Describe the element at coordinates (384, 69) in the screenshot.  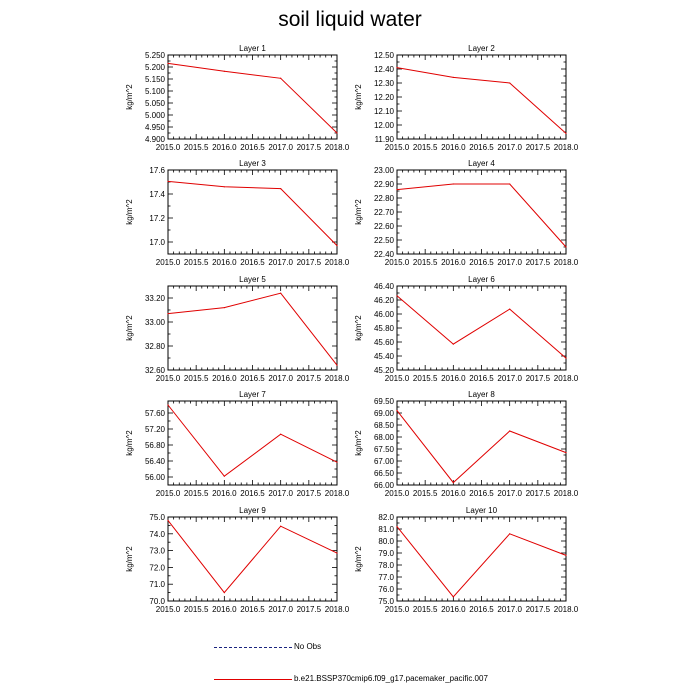
I see `y-tick-label: 12.40` at that location.